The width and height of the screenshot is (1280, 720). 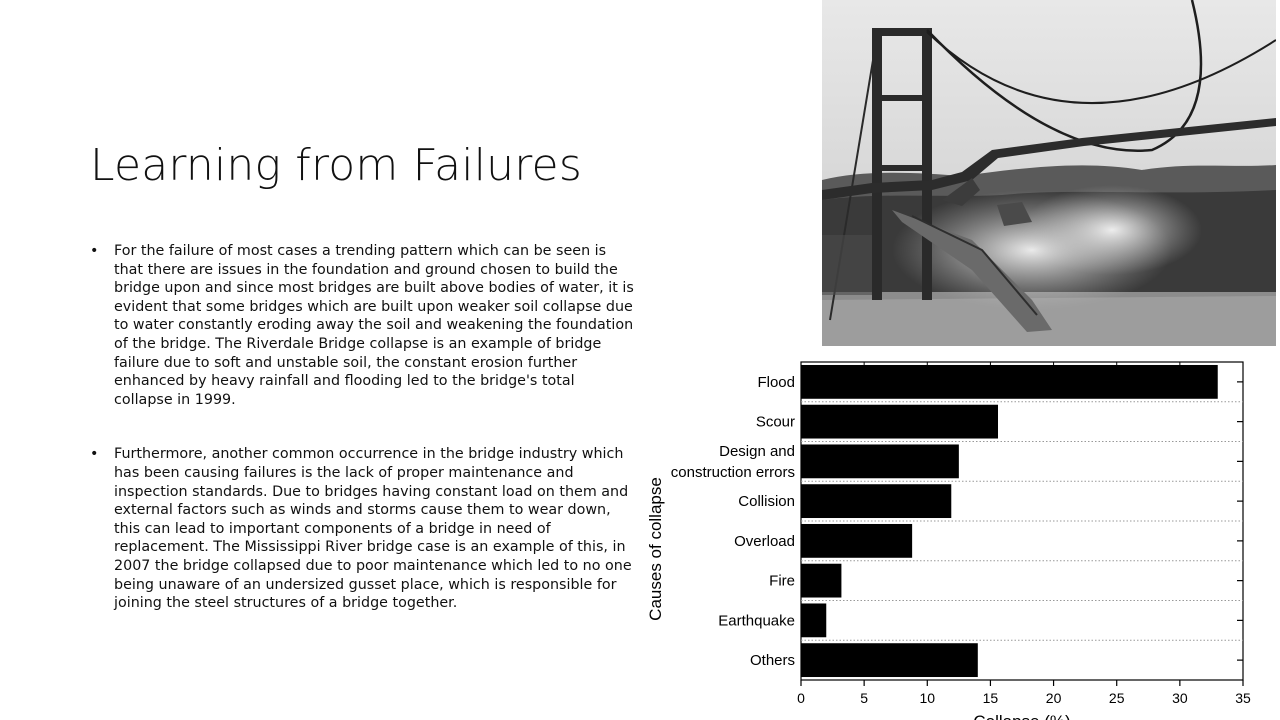 What do you see at coordinates (801, 698) in the screenshot?
I see `x-tick-label: 0` at bounding box center [801, 698].